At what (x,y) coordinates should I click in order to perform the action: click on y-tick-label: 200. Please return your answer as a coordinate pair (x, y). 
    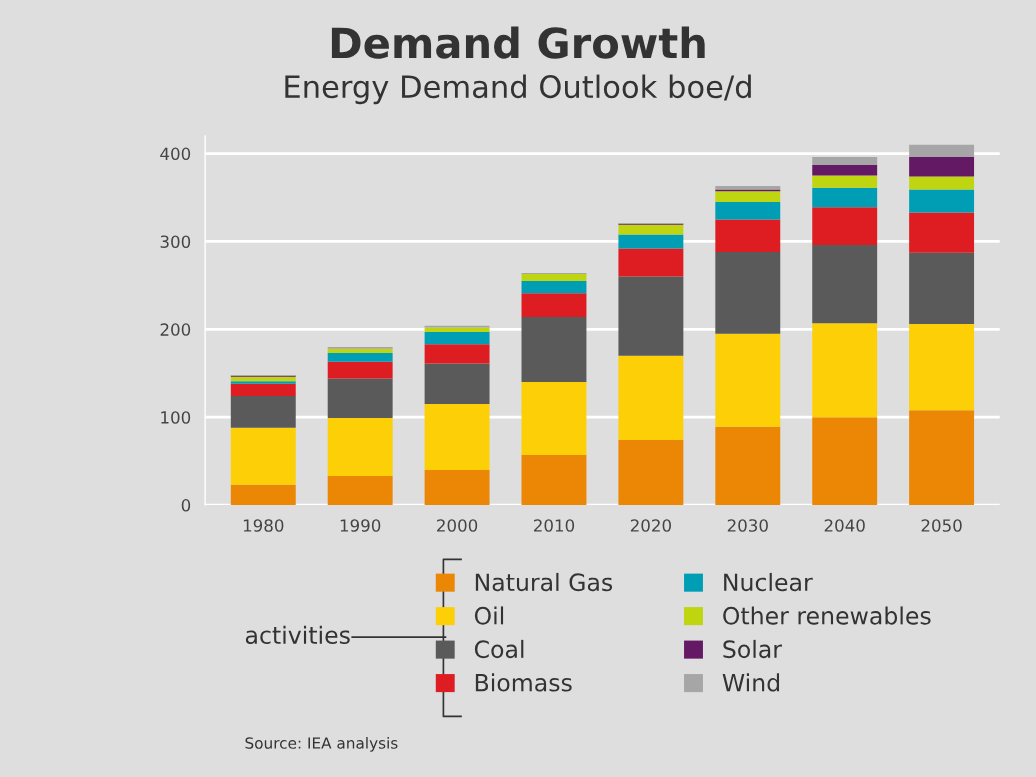
    Looking at the image, I should click on (175, 329).